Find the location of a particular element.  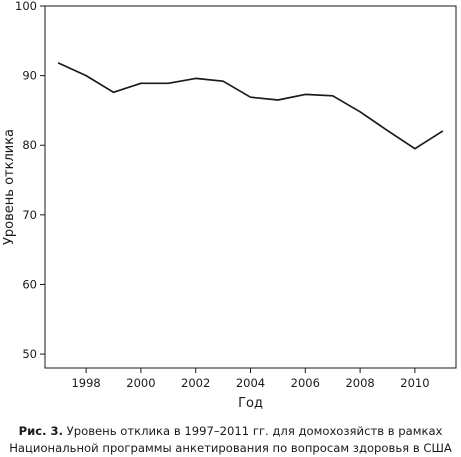

y-axis-title: Уровень отклика is located at coordinates (9, 187).